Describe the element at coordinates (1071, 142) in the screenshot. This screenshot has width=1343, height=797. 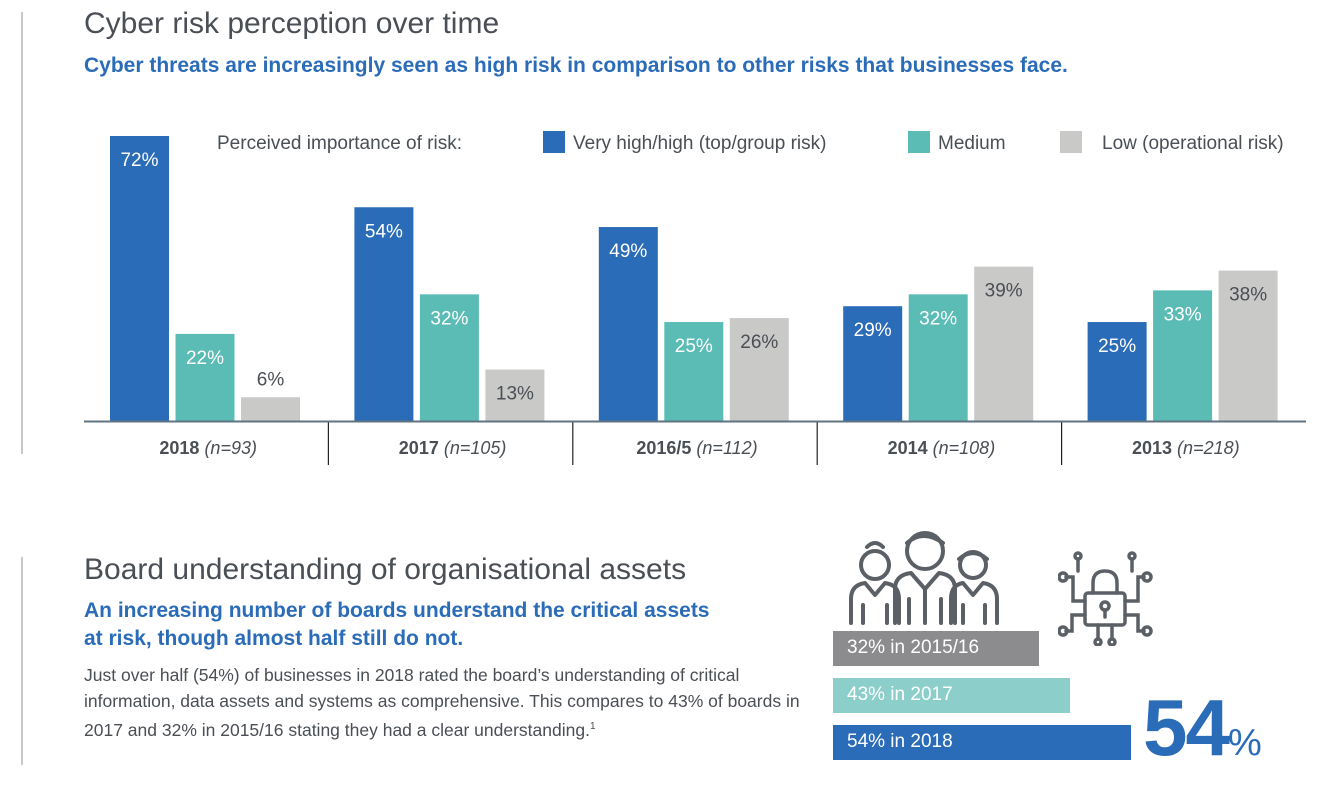
I see `legend-swatch-low` at that location.